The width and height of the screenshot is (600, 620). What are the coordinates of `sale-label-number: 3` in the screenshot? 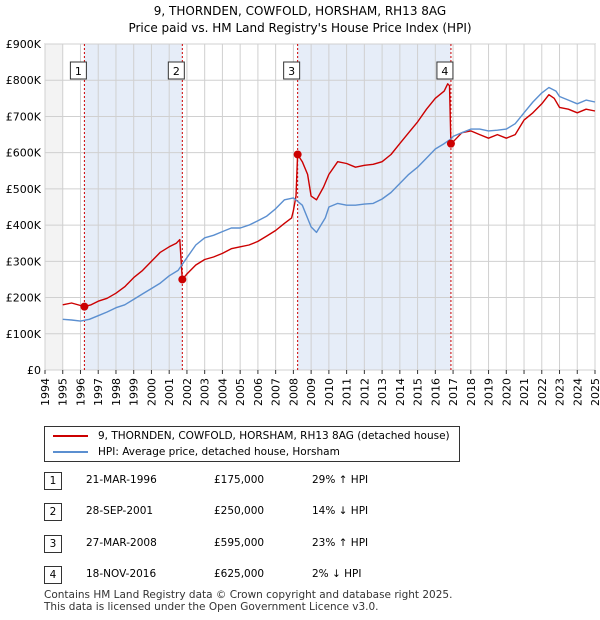 It's located at (291, 71).